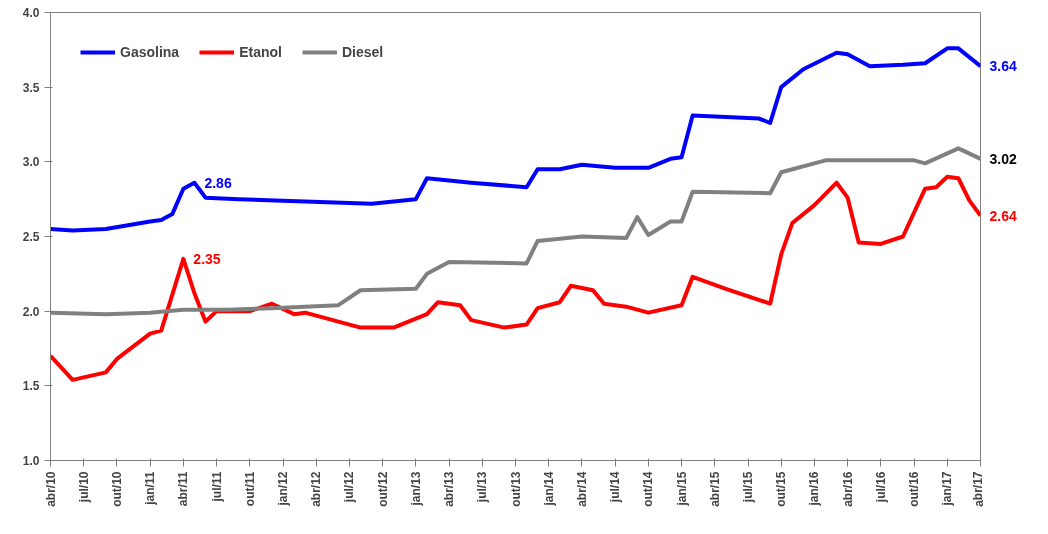  Describe the element at coordinates (482, 487) in the screenshot. I see `x-tick-label: jul/13` at that location.